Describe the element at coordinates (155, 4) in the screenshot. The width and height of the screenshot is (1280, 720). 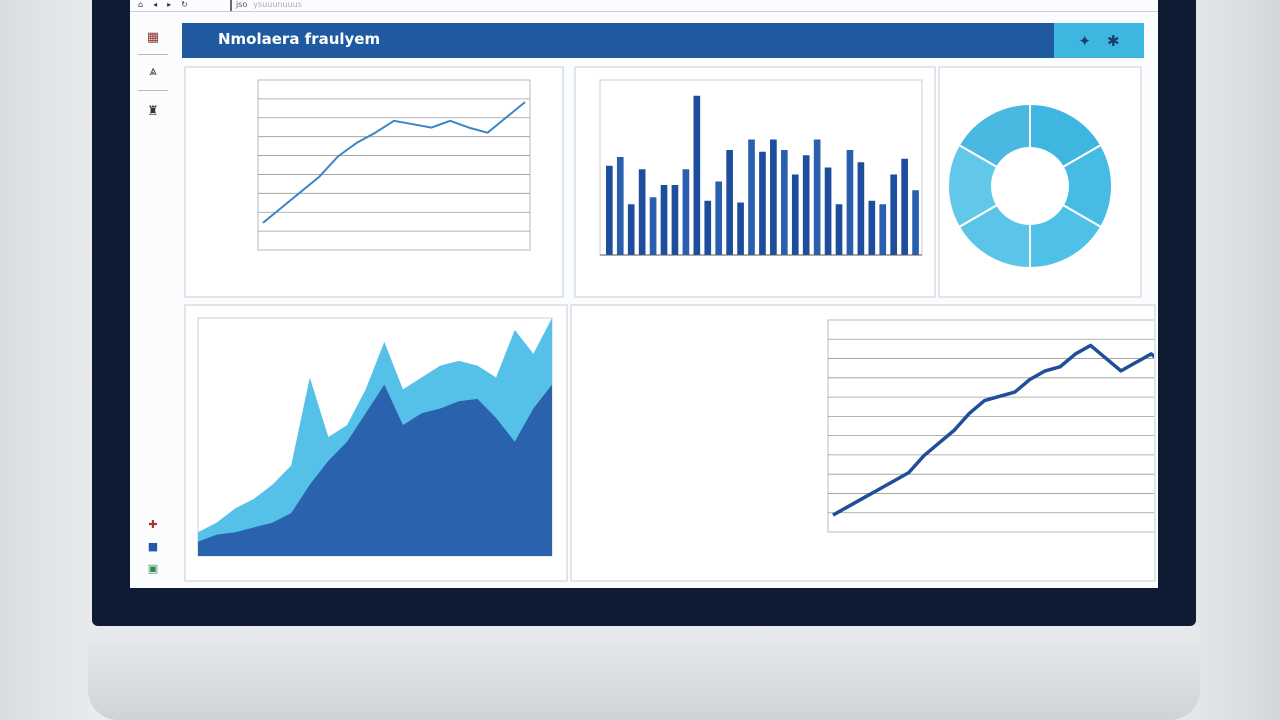
I see `back-icon: ◂` at that location.